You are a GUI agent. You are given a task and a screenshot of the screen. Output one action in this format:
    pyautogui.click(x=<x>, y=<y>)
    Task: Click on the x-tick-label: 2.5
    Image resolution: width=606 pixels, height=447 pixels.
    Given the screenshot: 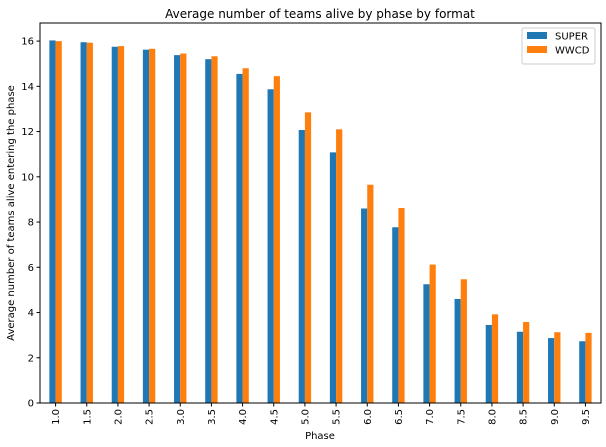 What is the action you would take?
    pyautogui.click(x=150, y=417)
    